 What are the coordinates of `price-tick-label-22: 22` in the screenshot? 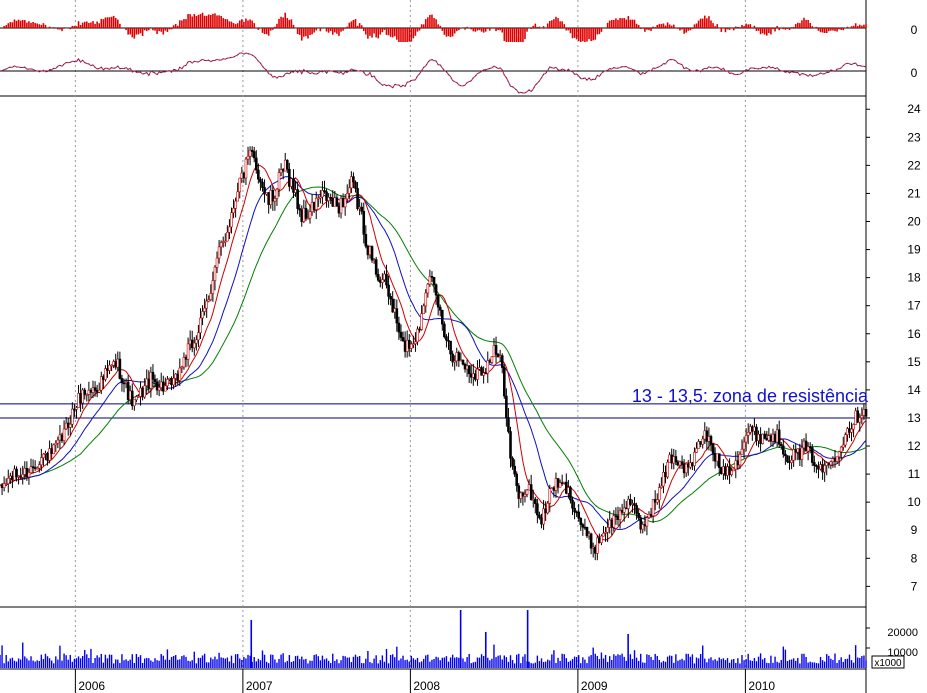 It's located at (914, 165).